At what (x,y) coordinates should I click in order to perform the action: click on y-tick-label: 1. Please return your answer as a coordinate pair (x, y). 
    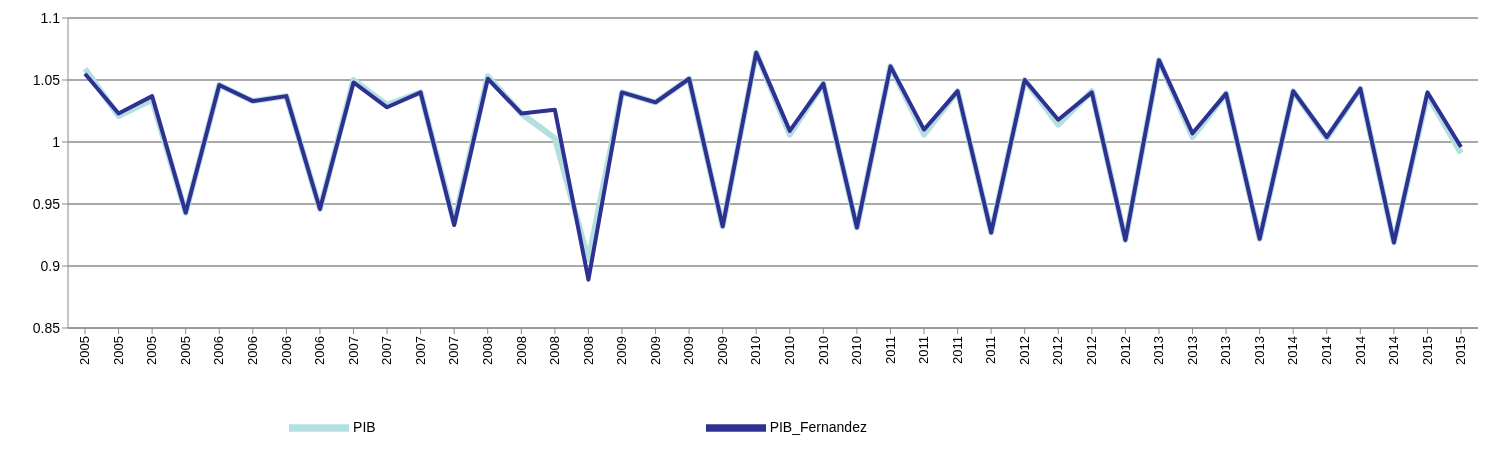
    Looking at the image, I should click on (56, 141).